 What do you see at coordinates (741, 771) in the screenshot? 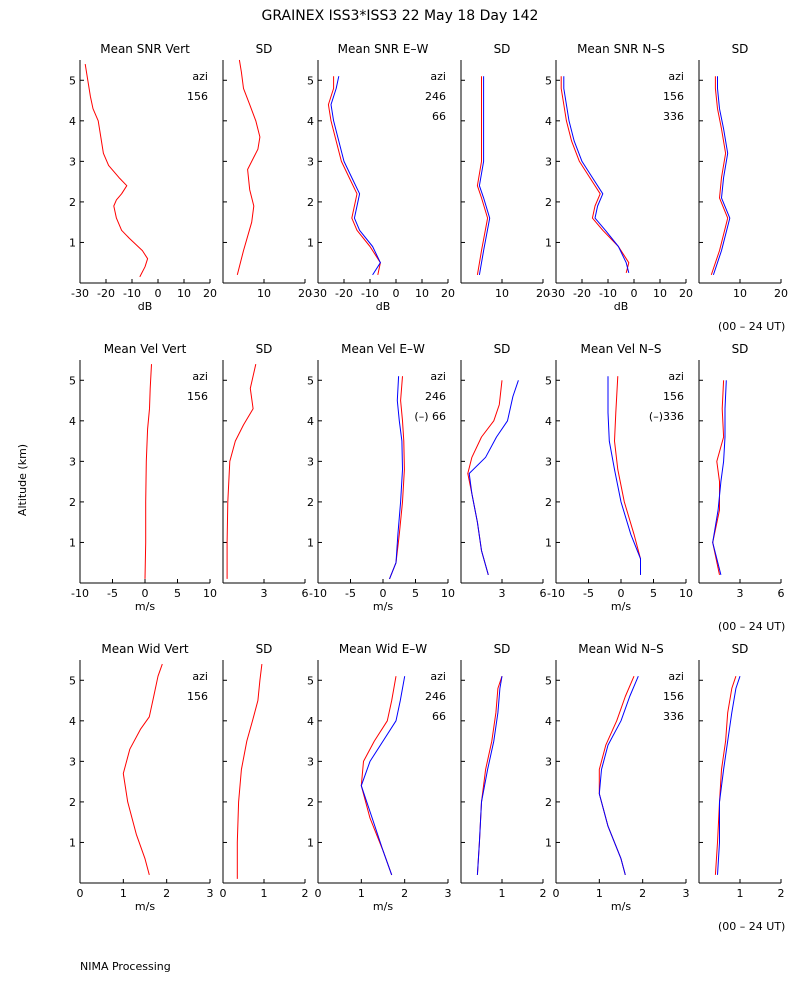
I see `panel-r2-c5: SD 1 2` at bounding box center [741, 771].